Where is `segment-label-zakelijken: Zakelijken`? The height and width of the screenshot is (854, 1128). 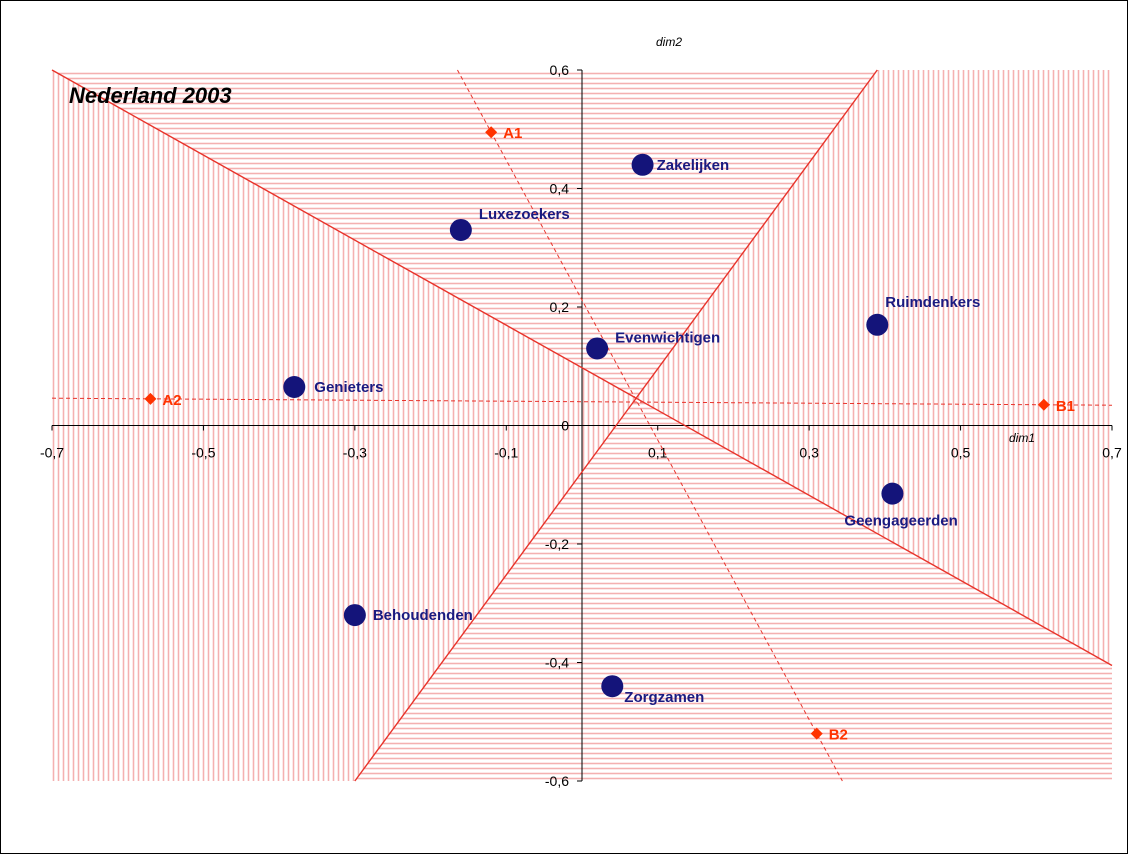 segment-label-zakelijken: Zakelijken is located at coordinates (693, 165).